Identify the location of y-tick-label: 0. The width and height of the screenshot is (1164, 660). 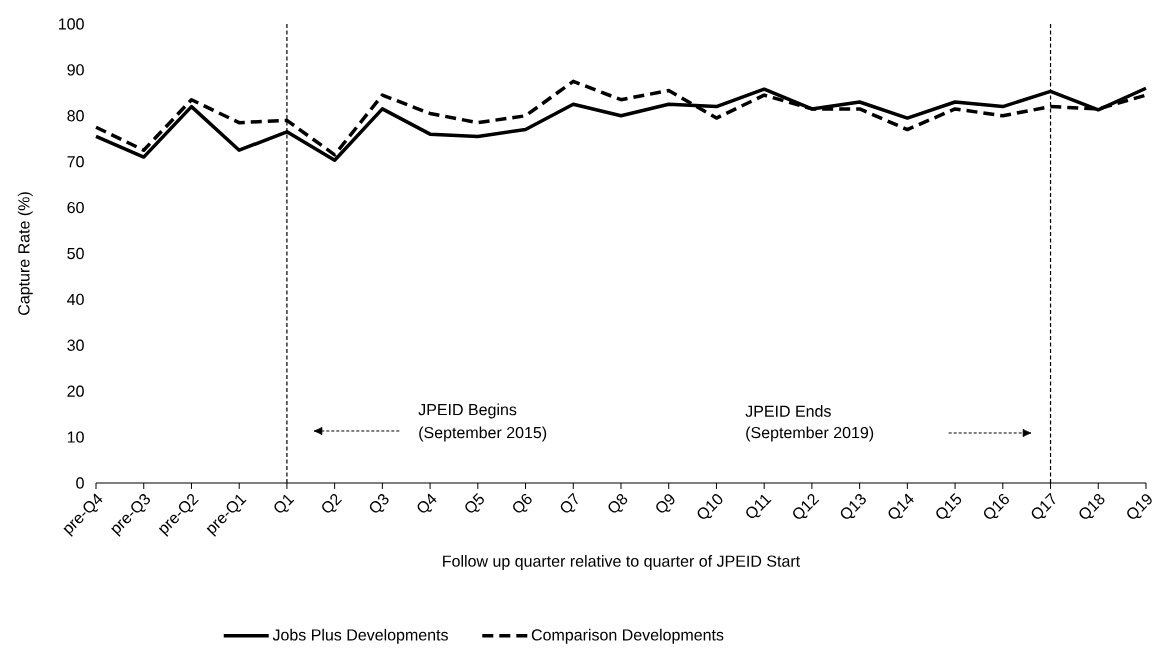
(80, 483).